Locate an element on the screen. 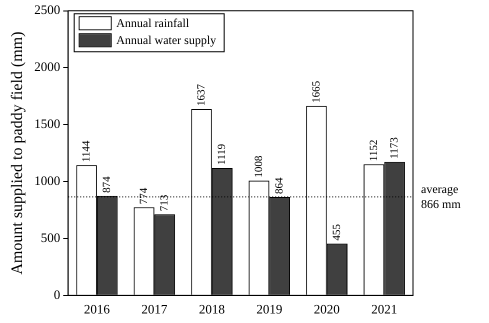 The height and width of the screenshot is (323, 489). legend-label: Annual water supply is located at coordinates (166, 39).